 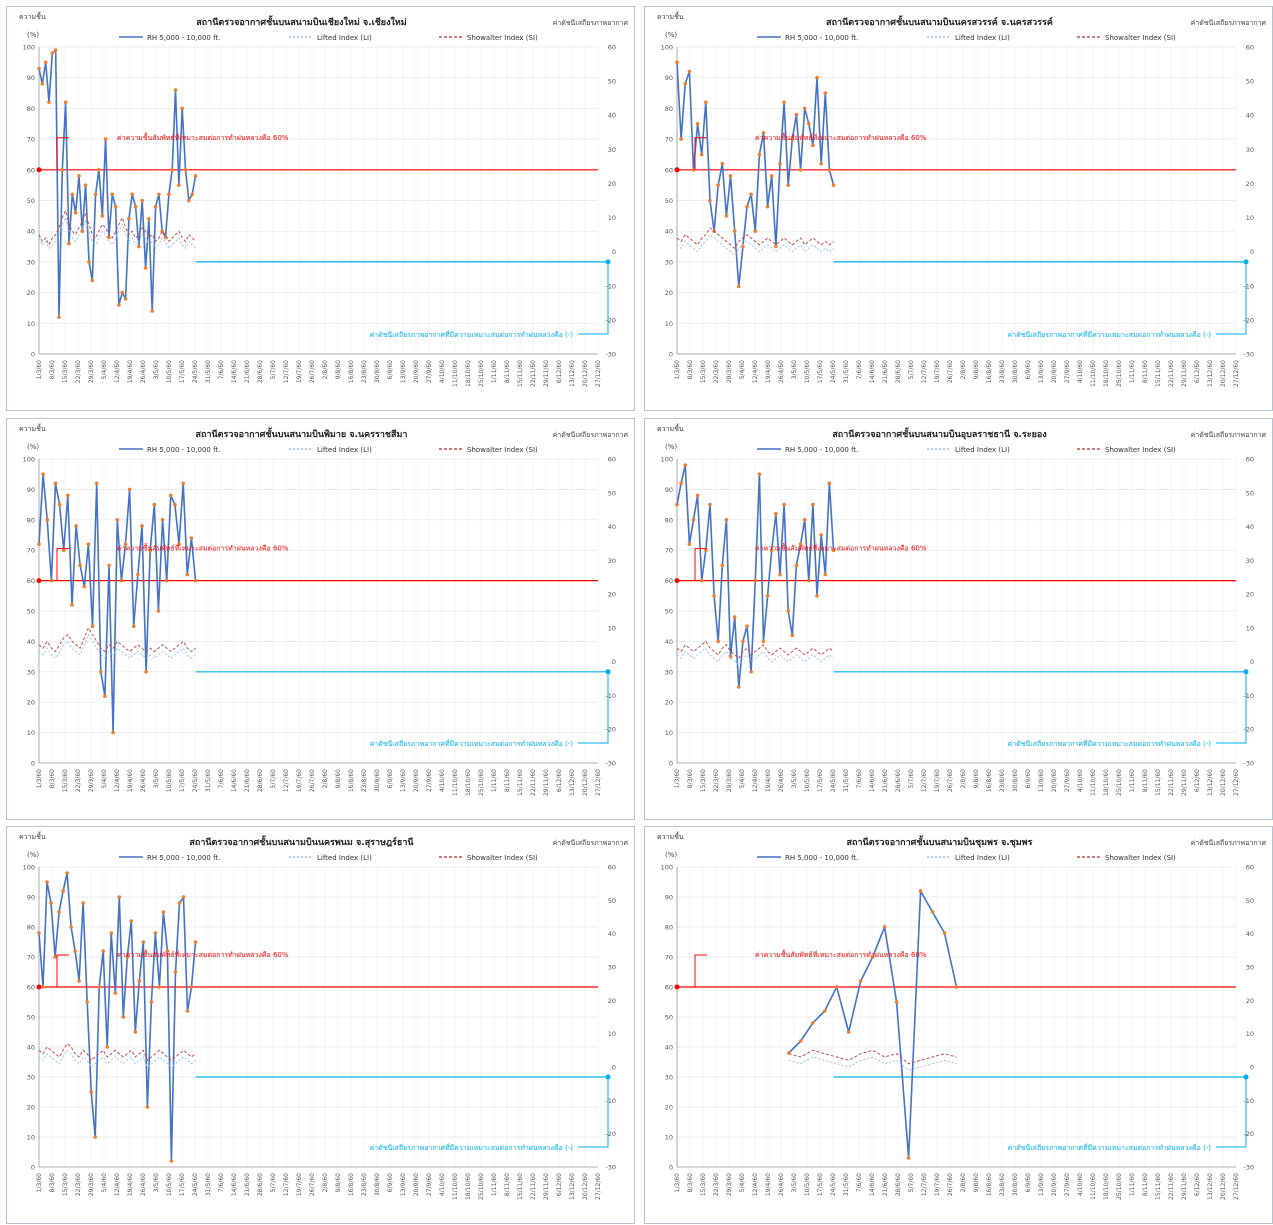 I want to click on x-tick-label: 18/10/60, so click(x=468, y=782).